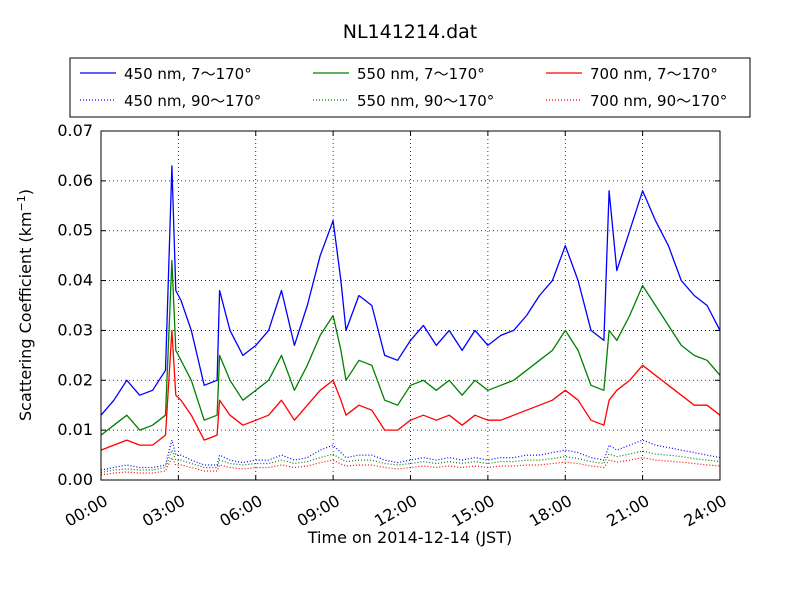  What do you see at coordinates (658, 101) in the screenshot?
I see `legend-label: 700 nm, 90～170°` at bounding box center [658, 101].